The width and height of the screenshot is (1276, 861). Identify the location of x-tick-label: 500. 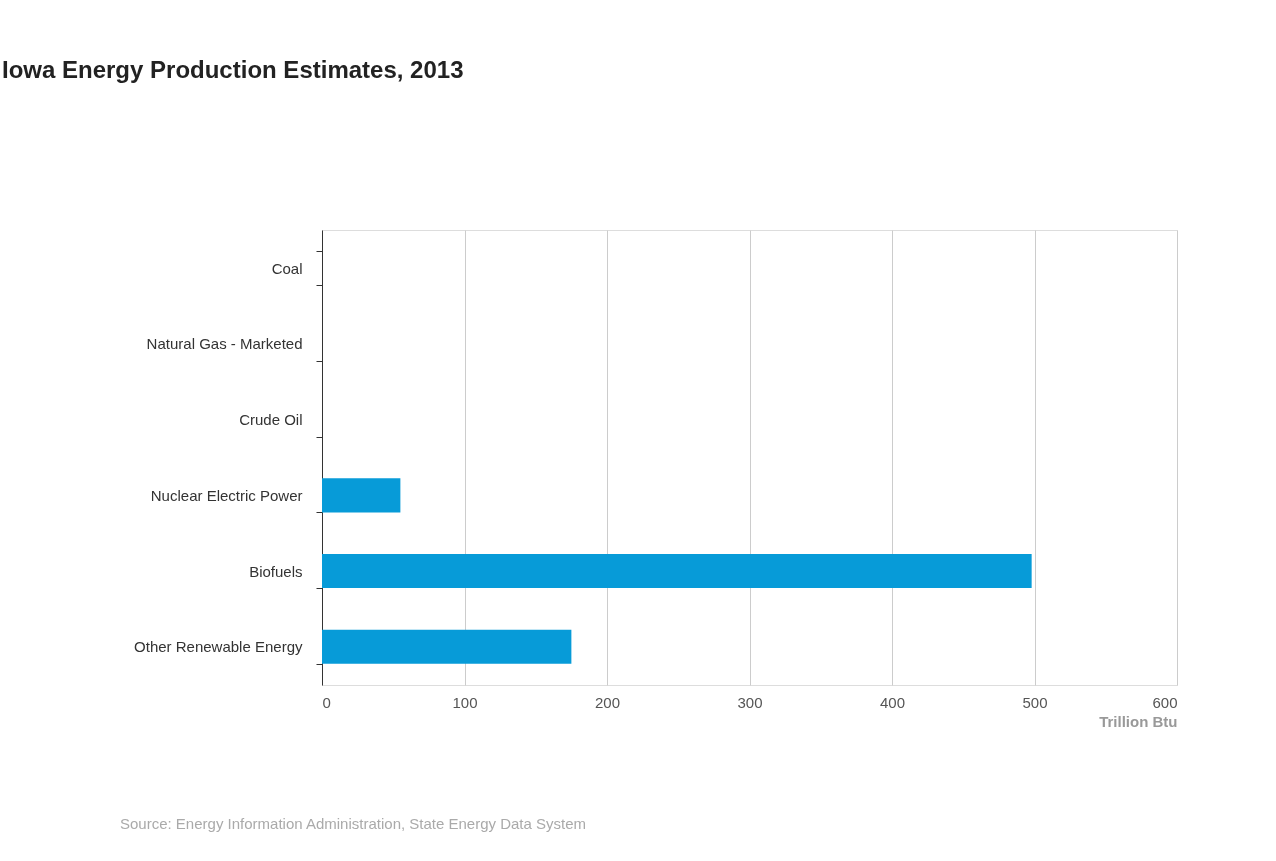
(1035, 702).